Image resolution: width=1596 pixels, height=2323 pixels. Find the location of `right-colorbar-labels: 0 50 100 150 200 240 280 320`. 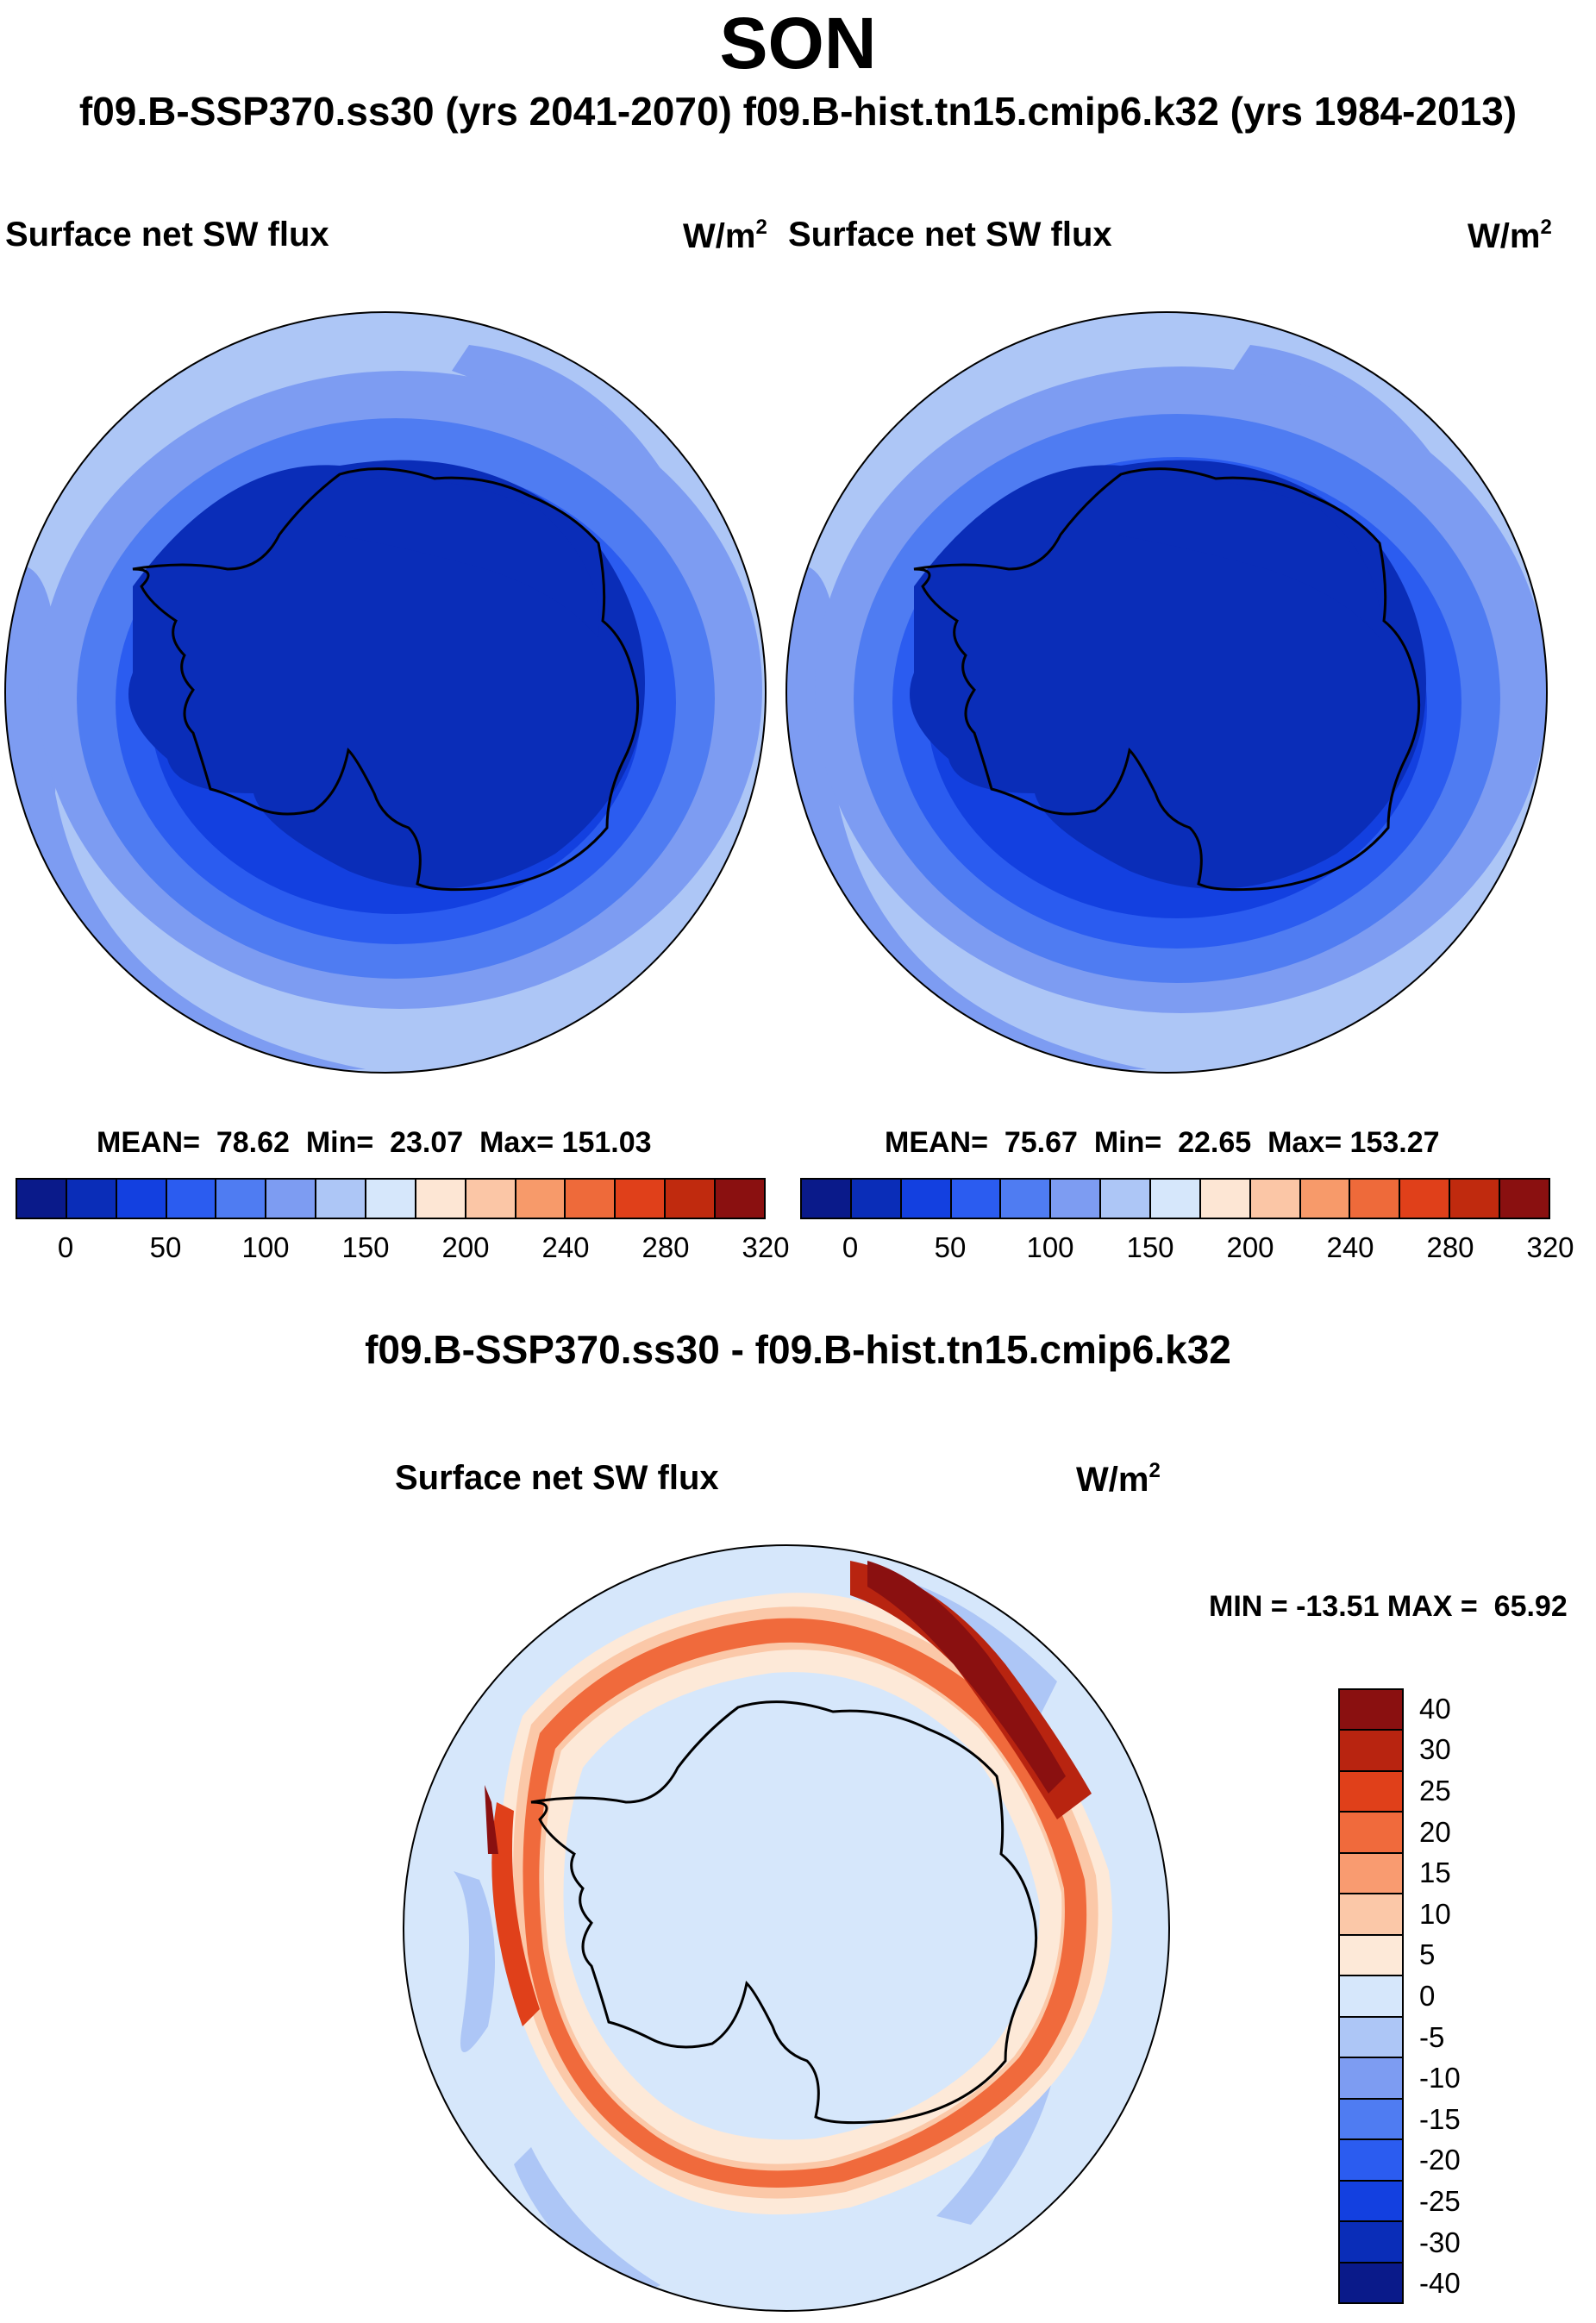

right-colorbar-labels: 0 50 100 150 200 240 280 320 is located at coordinates (1187, 1248).